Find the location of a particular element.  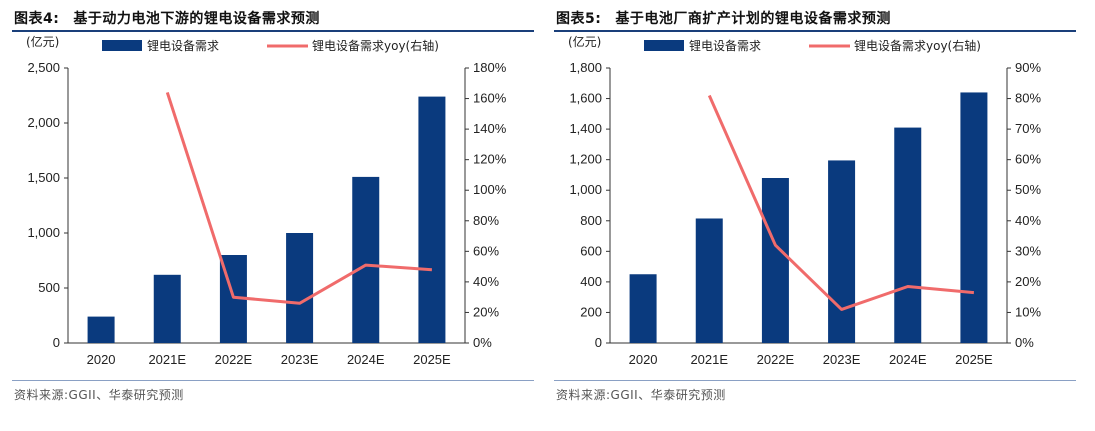

y-tick-label-left: 1,800 is located at coordinates (585, 67).